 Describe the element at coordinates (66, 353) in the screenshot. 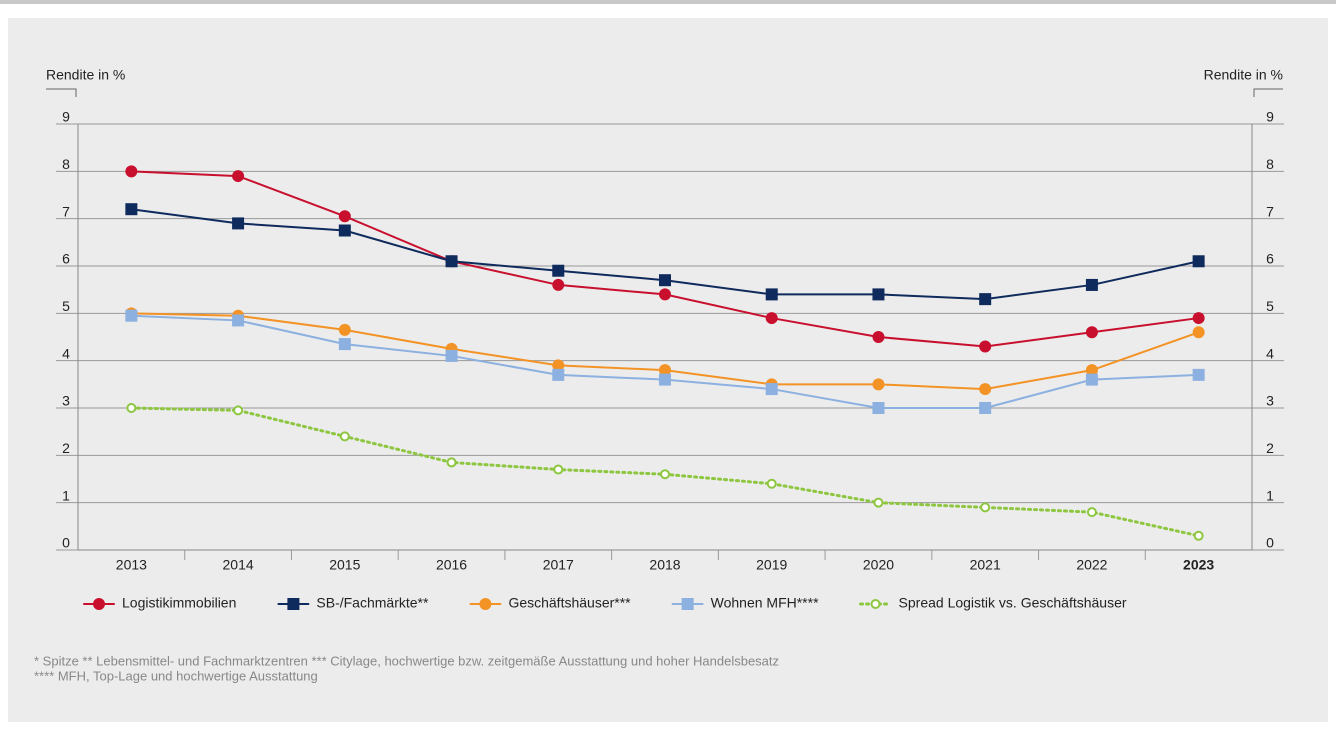

I see `y-tick-label: 4` at that location.